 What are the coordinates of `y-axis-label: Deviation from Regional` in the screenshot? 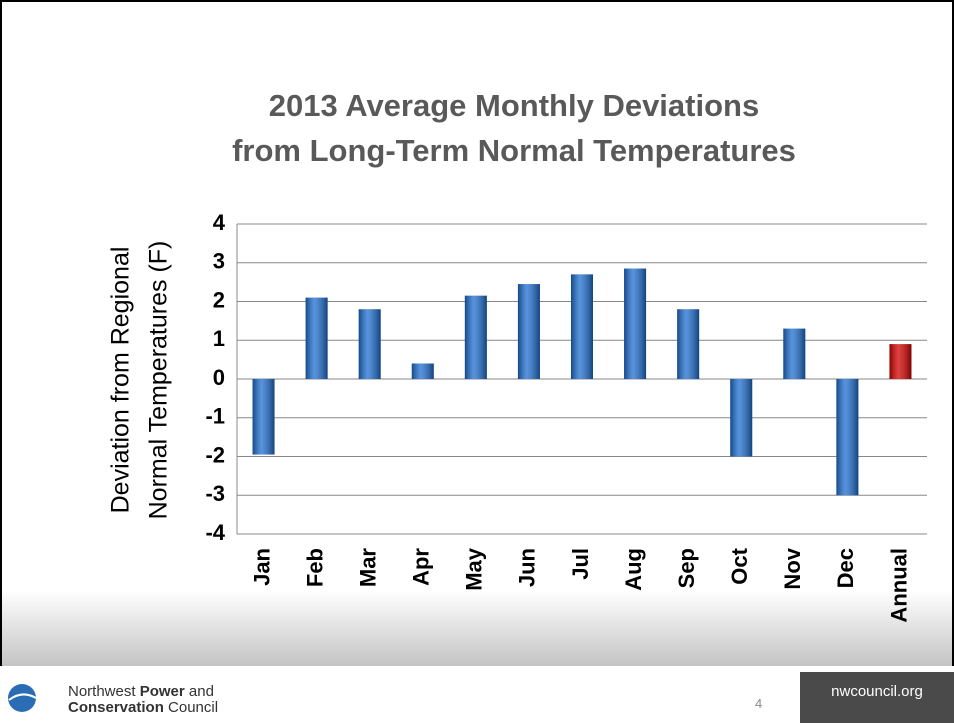 It's located at (121, 380).